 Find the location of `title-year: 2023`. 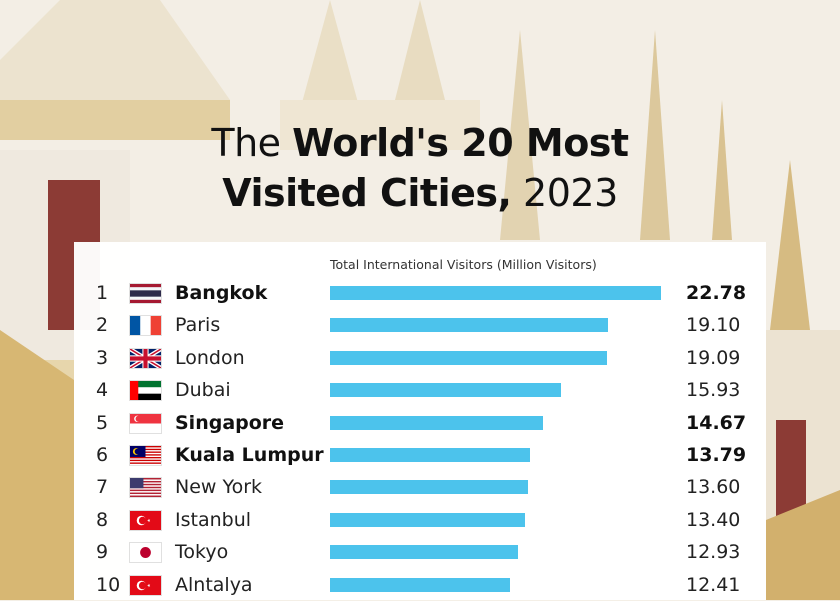

title-year: 2023 is located at coordinates (564, 193).